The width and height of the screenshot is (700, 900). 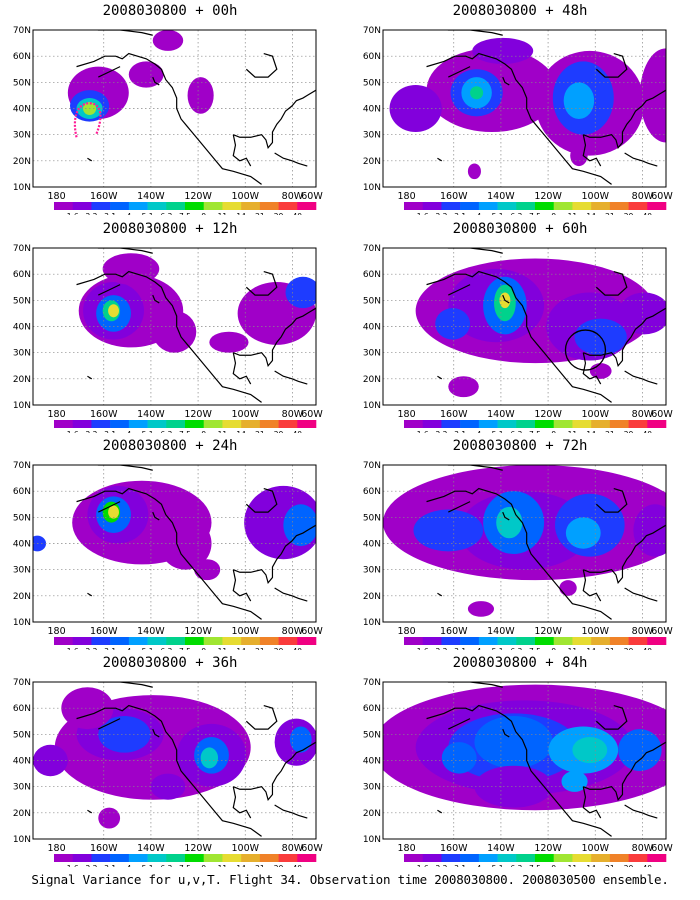 I want to click on longitude-label: 140W, so click(x=501, y=848).